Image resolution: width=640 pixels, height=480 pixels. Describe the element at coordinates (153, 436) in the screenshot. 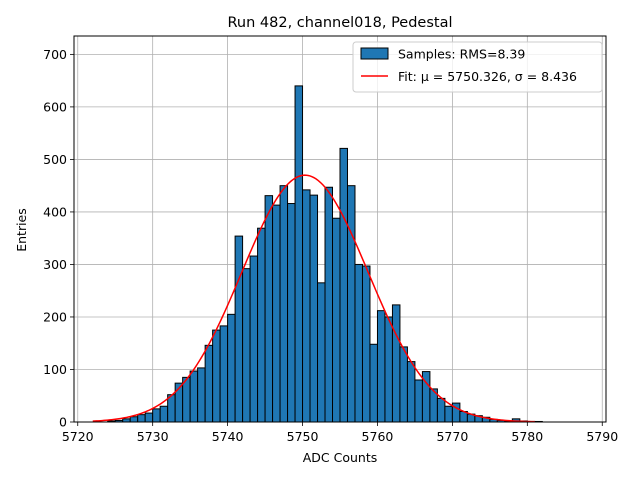

I see `x-tick-label: 5730` at that location.